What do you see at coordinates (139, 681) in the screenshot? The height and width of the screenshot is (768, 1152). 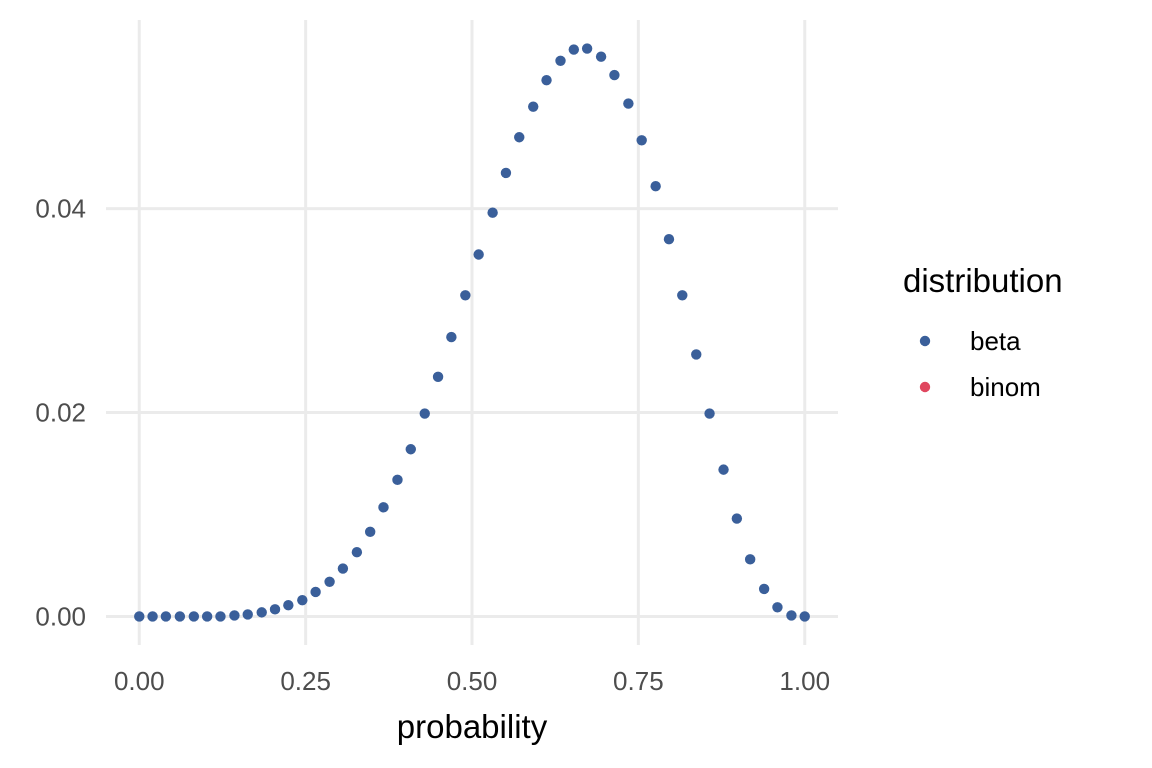 I see `x-tick-label: 0.00` at bounding box center [139, 681].